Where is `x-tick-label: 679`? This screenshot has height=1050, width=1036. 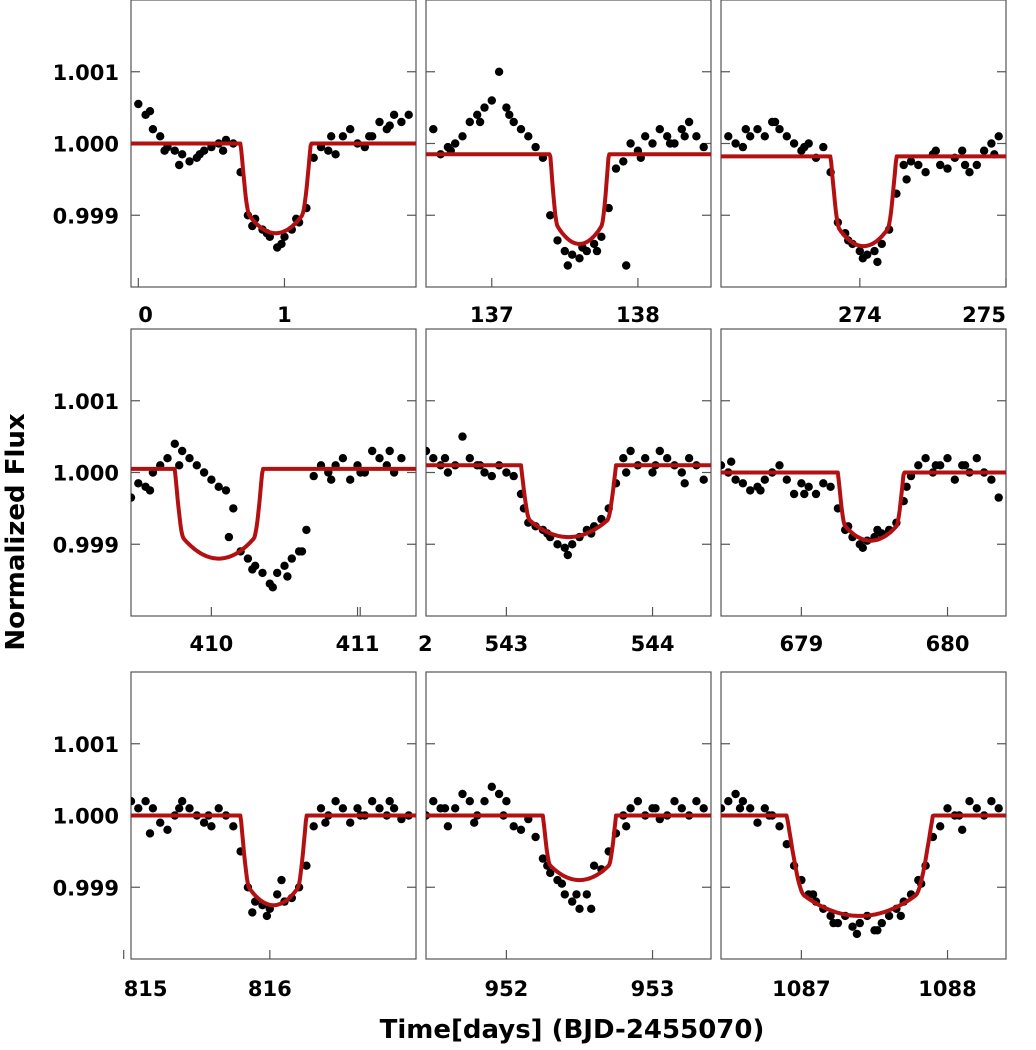
x-tick-label: 679 is located at coordinates (801, 644).